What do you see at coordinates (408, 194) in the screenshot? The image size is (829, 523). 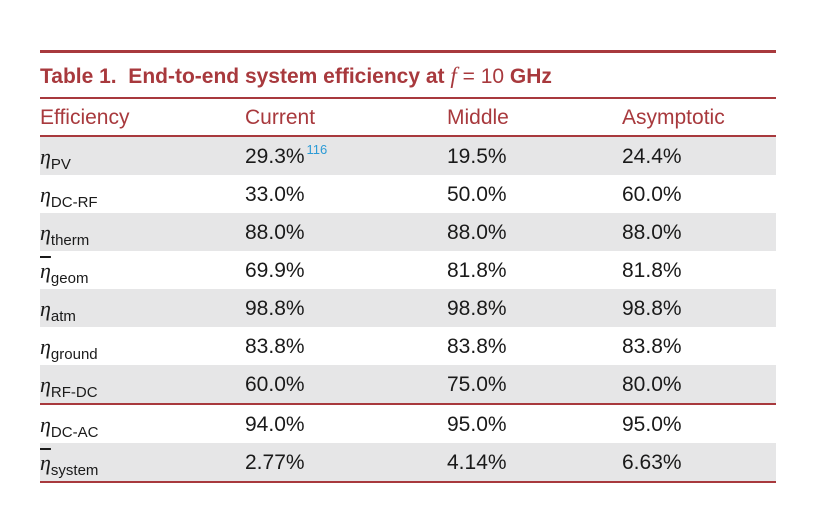 I see `table-row: ηDC-RF 33.0% 50.0% 60.0%` at bounding box center [408, 194].